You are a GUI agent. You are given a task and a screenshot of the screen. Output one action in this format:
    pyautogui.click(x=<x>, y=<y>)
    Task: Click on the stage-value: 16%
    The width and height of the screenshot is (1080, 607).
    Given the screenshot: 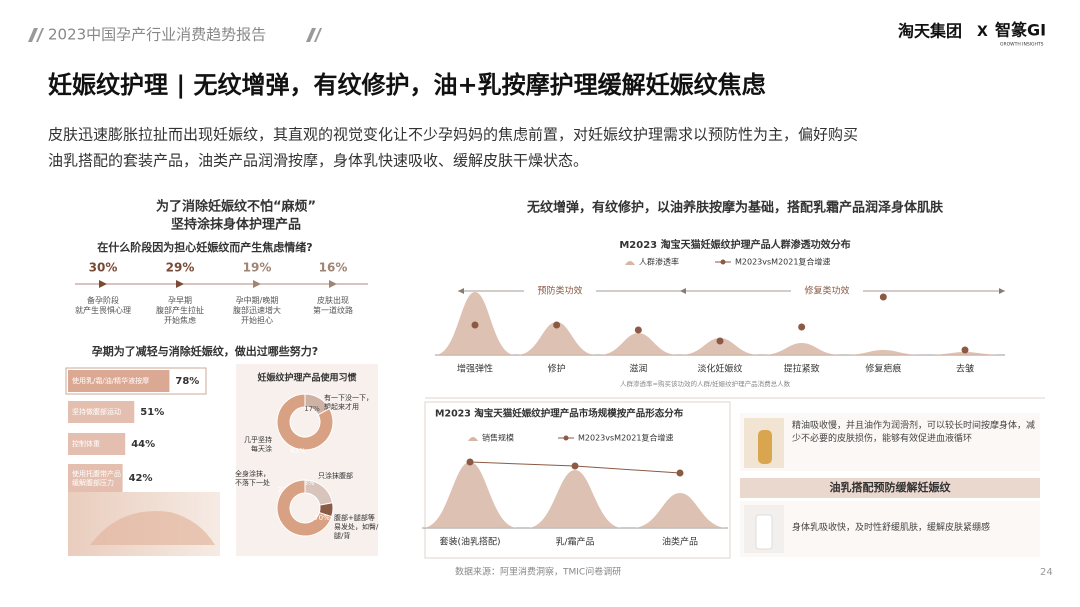 What is the action you would take?
    pyautogui.click(x=333, y=268)
    